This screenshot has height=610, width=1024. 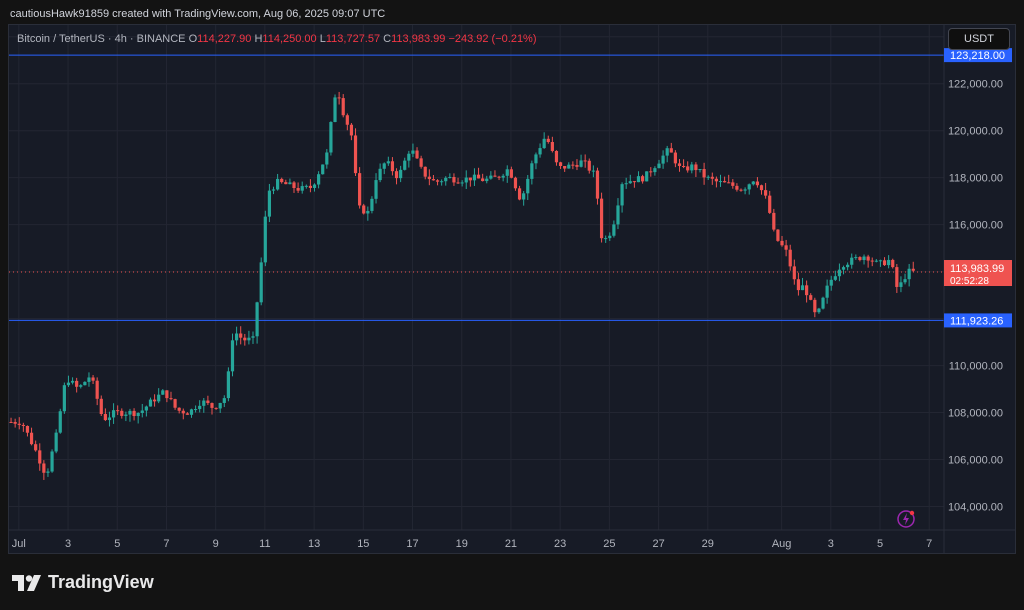 I want to click on low-value: 113,727.57, so click(x=353, y=39).